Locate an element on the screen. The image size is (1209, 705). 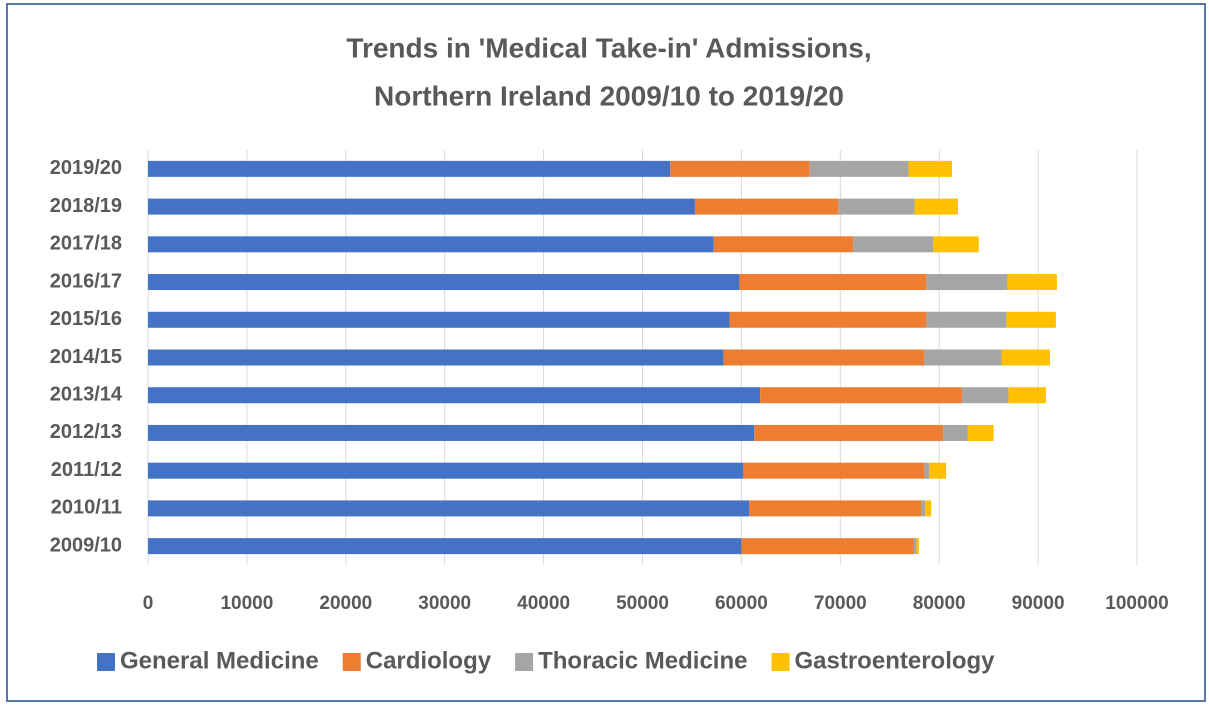
y-tick-label: 2012/13 is located at coordinates (86, 432).